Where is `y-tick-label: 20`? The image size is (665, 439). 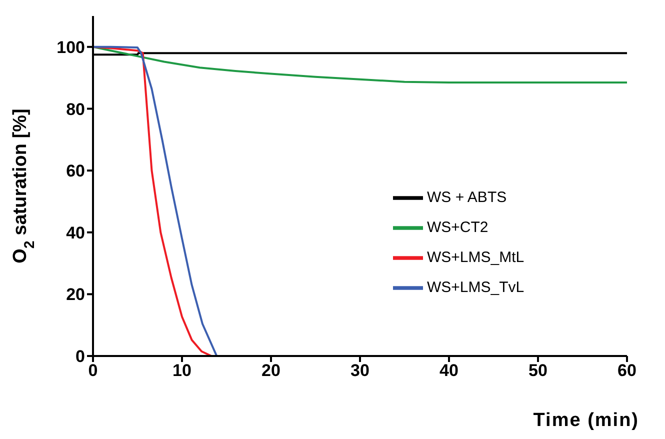
y-tick-label: 20 is located at coordinates (75, 294).